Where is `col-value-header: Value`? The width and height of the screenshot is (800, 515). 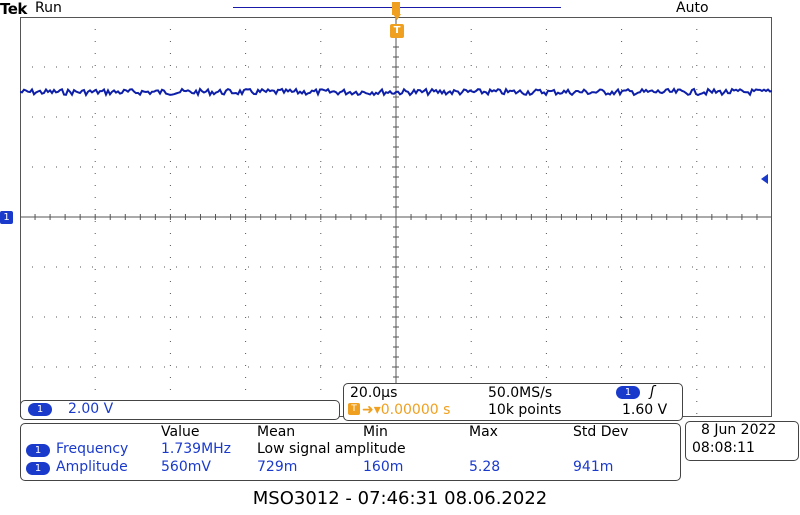
col-value-header: Value is located at coordinates (180, 432).